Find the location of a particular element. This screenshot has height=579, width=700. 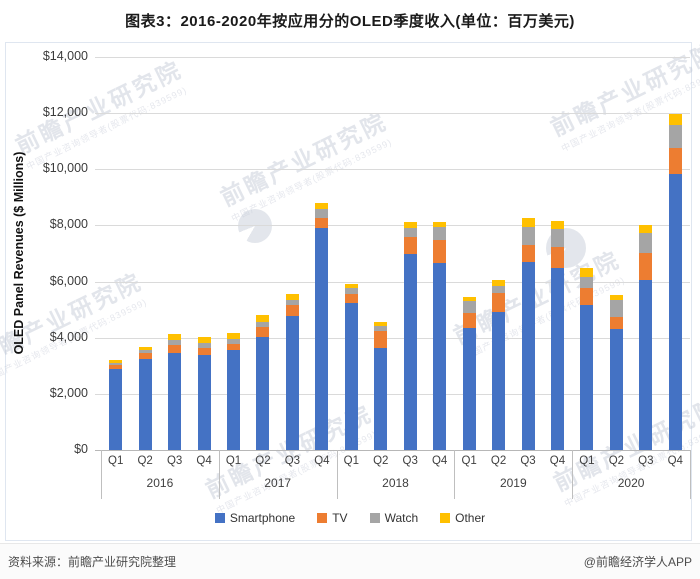

y-tick-label: $10,000 is located at coordinates (65, 168).